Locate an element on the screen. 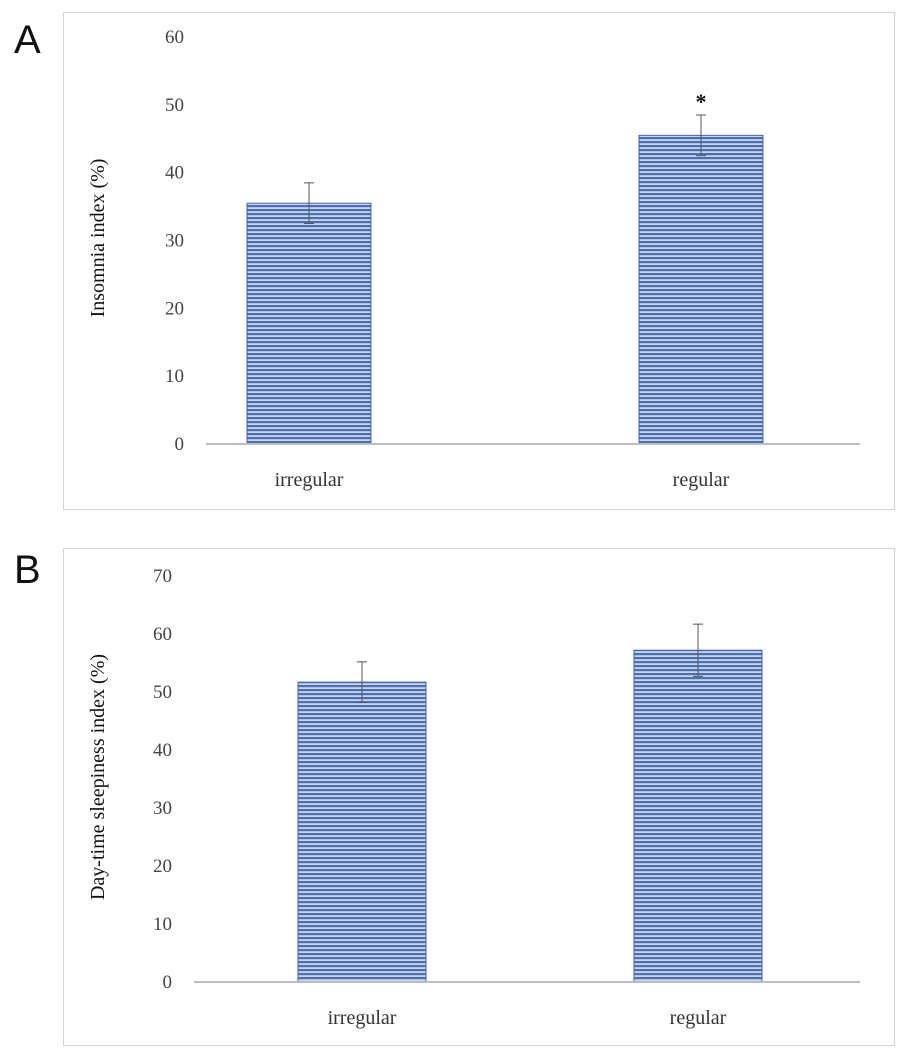 This screenshot has height=1053, width=900. significance-marker: * is located at coordinates (701, 101).